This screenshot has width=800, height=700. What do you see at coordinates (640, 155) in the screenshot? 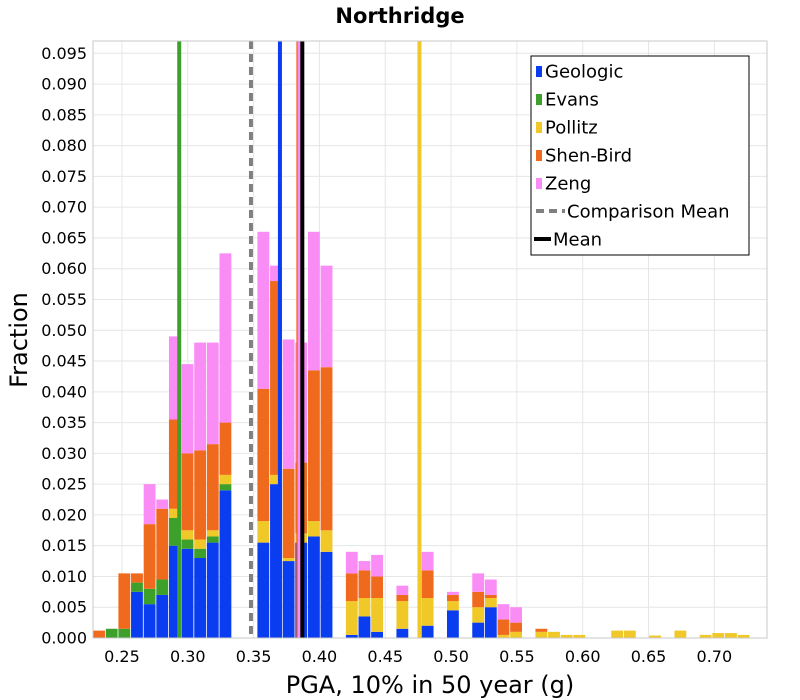
I see `legend-box` at bounding box center [640, 155].